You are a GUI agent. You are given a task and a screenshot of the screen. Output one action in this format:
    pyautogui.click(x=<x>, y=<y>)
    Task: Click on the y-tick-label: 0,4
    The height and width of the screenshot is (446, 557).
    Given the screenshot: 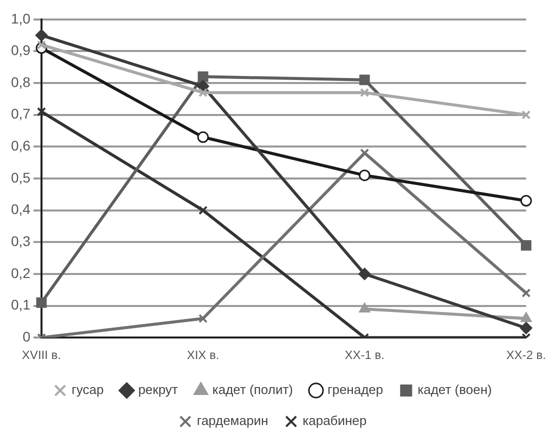 What is the action you would take?
    pyautogui.click(x=20, y=209)
    